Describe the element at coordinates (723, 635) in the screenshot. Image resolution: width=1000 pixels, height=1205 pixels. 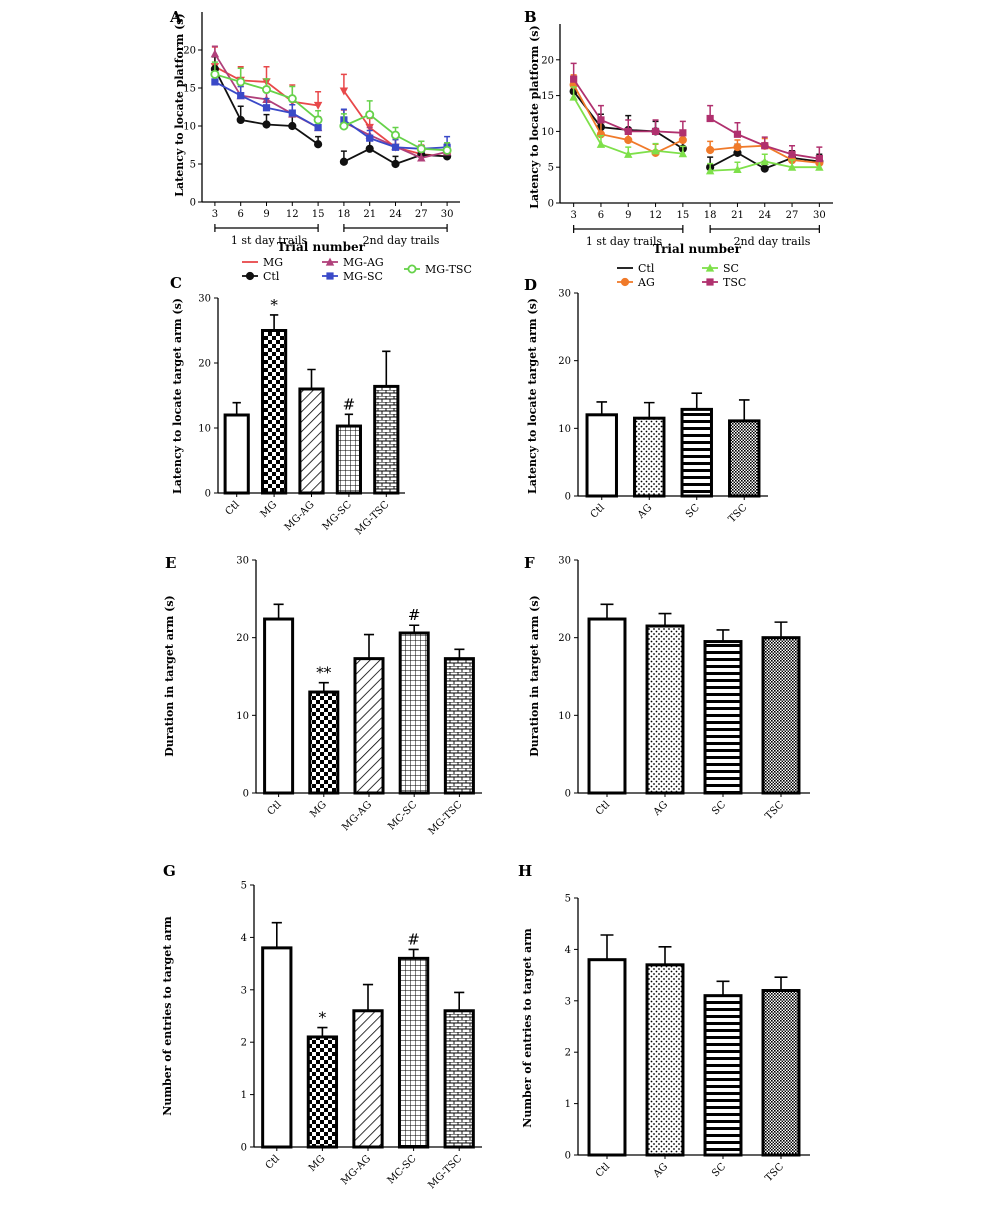
I see `panel-F-bar-sc-errorbar` at that location.